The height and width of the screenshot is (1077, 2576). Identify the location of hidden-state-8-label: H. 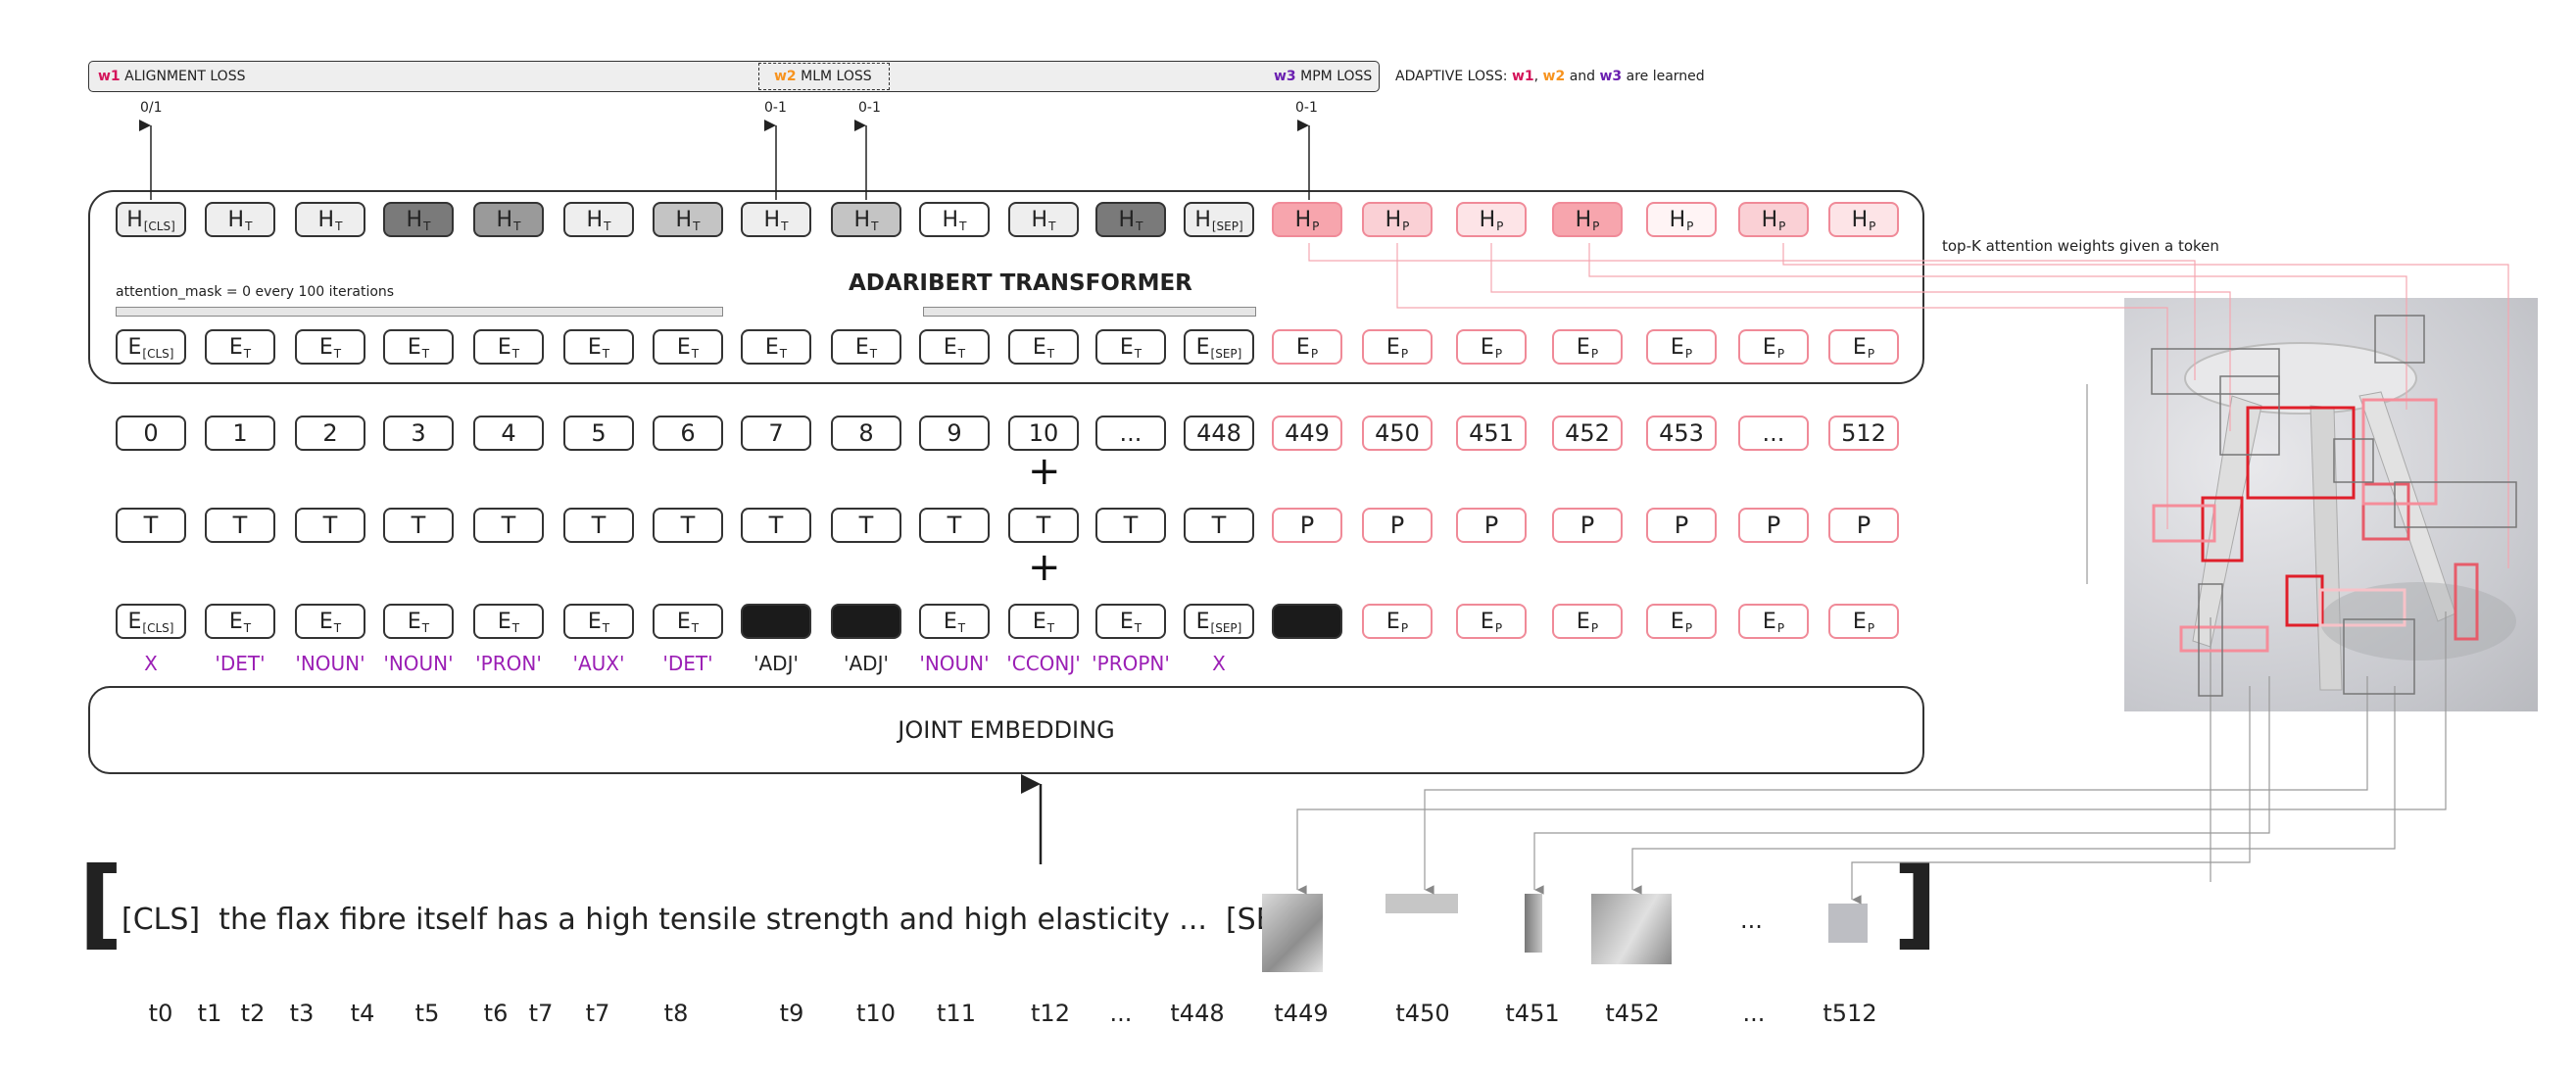
(862, 219).